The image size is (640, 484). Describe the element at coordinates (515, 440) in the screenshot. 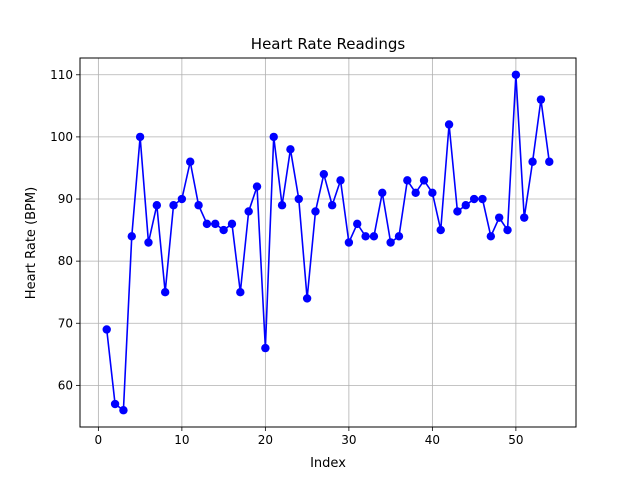

I see `x-tick-label: 50` at that location.